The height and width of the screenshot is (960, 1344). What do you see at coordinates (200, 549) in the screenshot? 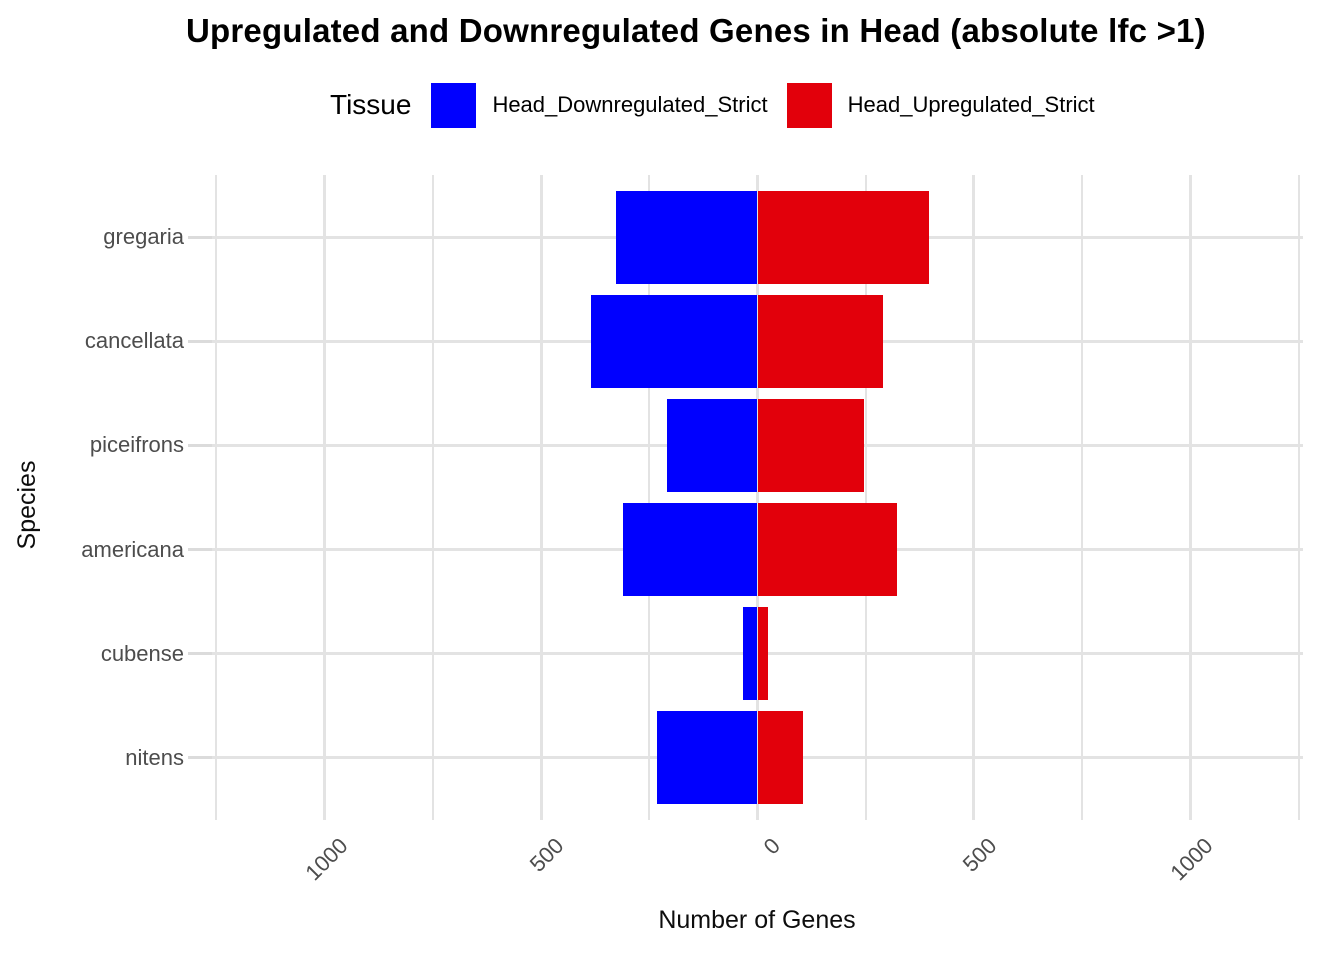
I see `y-tick-americana` at bounding box center [200, 549].